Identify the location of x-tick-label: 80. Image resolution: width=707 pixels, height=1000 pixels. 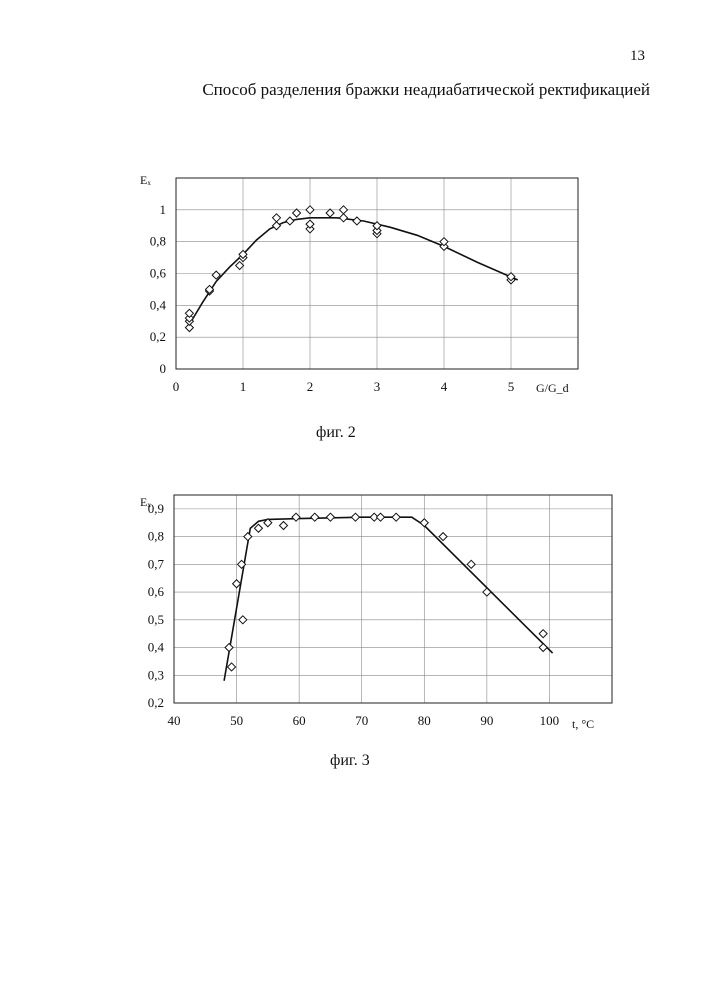
(424, 720).